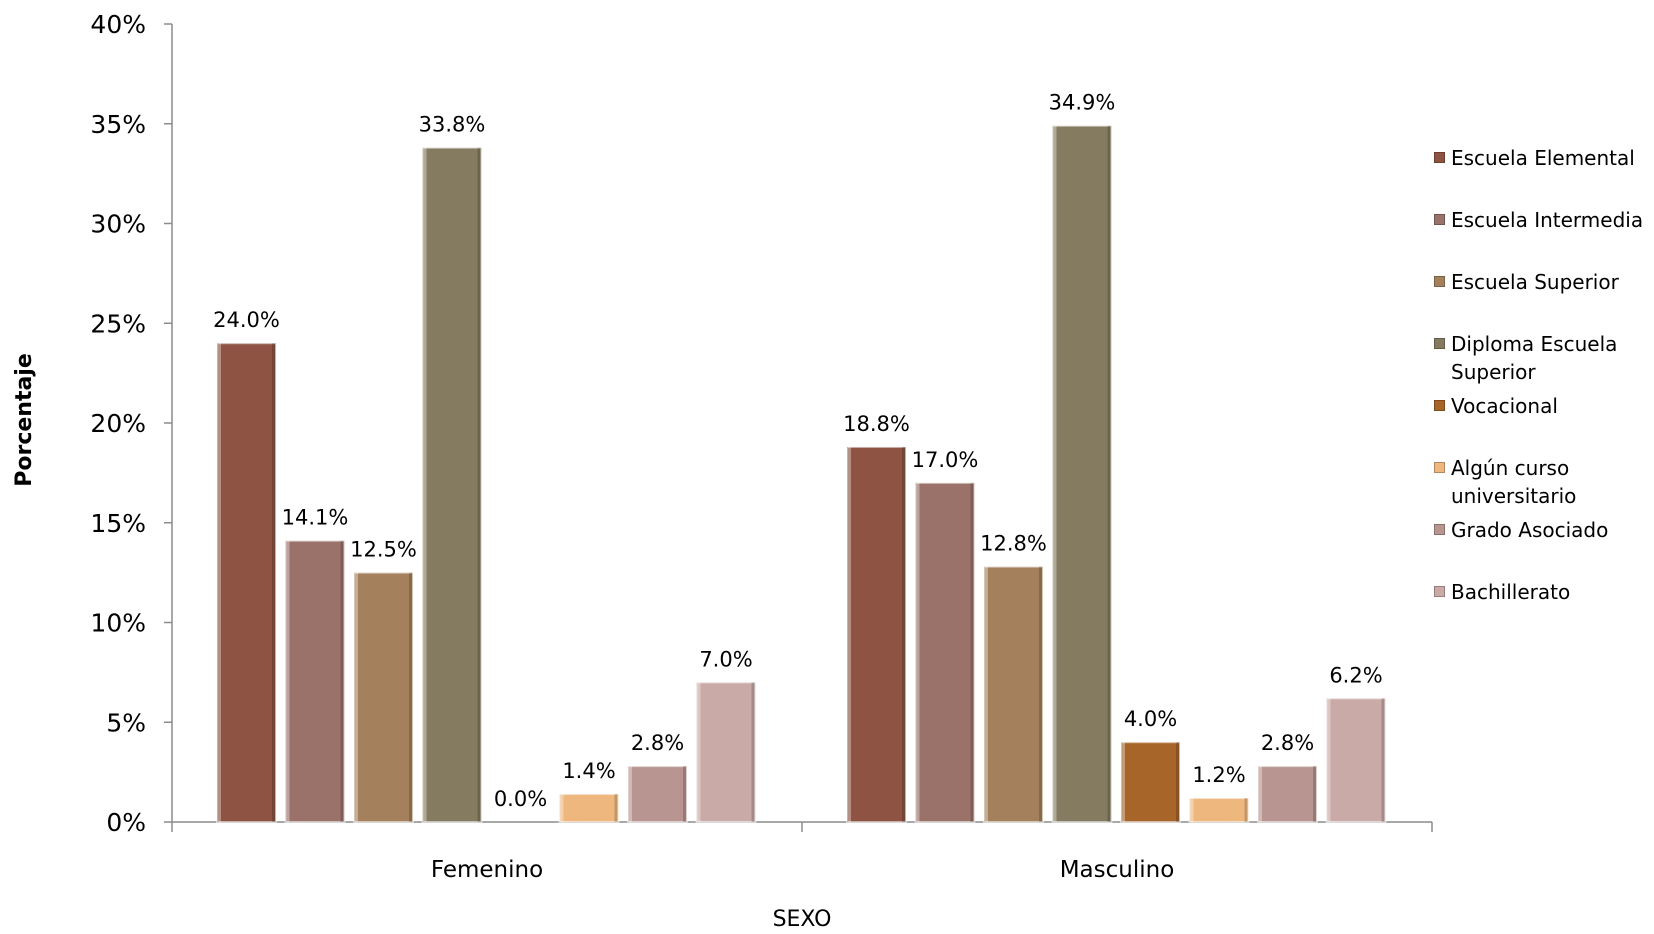  Describe the element at coordinates (1504, 406) in the screenshot. I see `legend-label: Vocacional` at that location.